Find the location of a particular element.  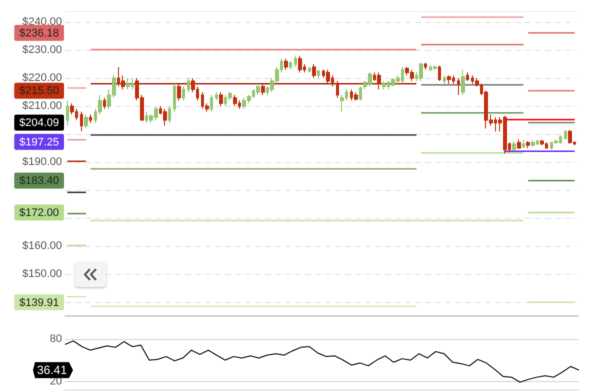

y-tick-label: $210.00 is located at coordinates (42, 106).